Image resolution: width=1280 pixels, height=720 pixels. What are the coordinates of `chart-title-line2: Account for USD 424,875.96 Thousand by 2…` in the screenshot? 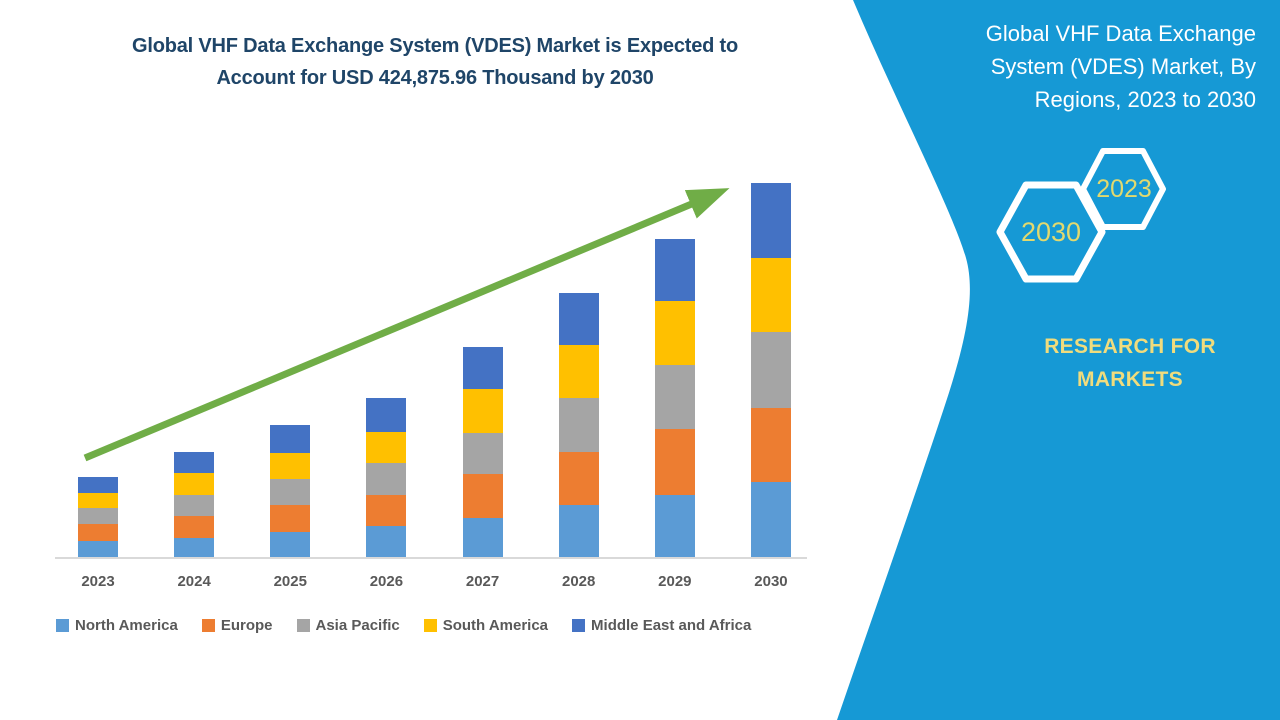 It's located at (435, 78).